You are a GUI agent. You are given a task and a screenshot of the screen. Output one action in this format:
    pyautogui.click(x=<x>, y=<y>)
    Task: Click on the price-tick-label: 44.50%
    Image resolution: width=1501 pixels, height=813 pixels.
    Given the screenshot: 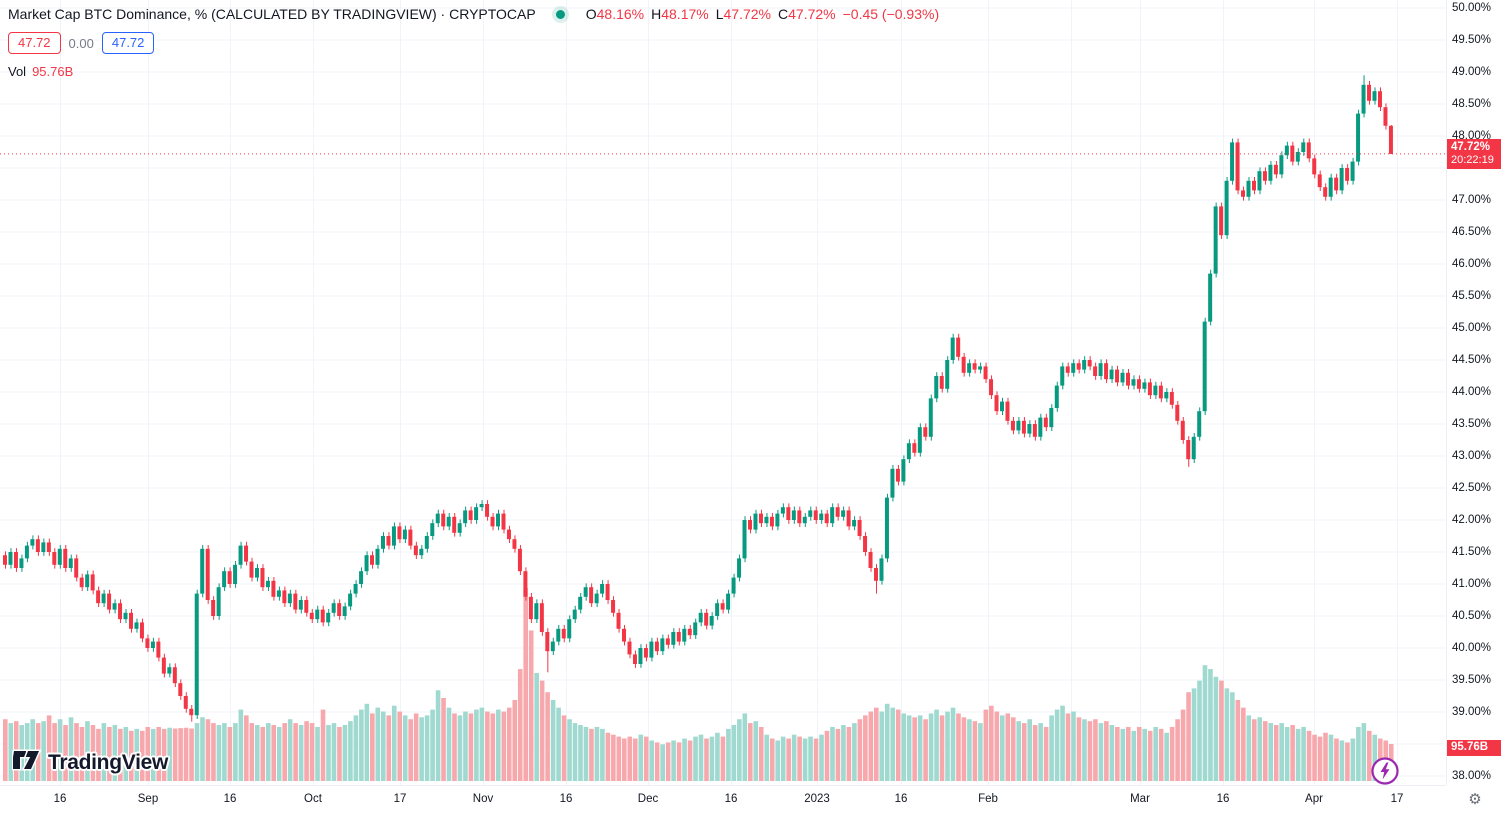 What is the action you would take?
    pyautogui.click(x=1472, y=360)
    